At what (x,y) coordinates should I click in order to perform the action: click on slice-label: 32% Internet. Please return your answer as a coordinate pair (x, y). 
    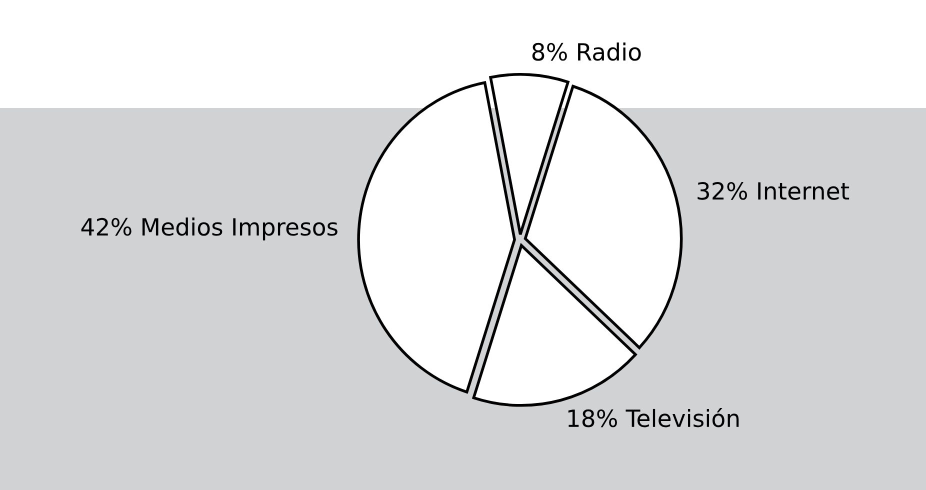
    Looking at the image, I should click on (774, 191).